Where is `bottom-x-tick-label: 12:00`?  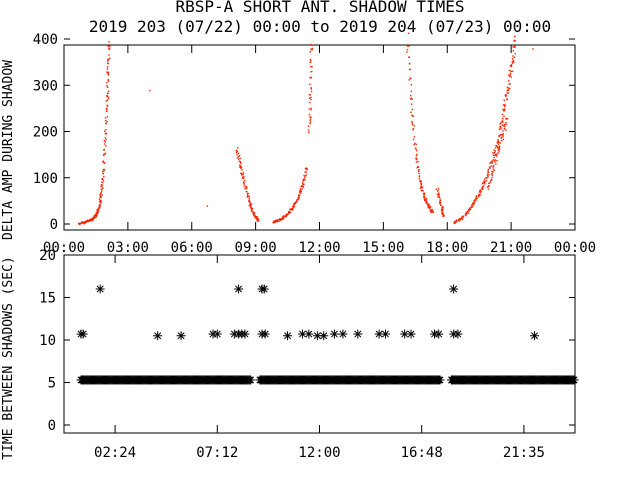
bottom-x-tick-label: 12:00 is located at coordinates (319, 453).